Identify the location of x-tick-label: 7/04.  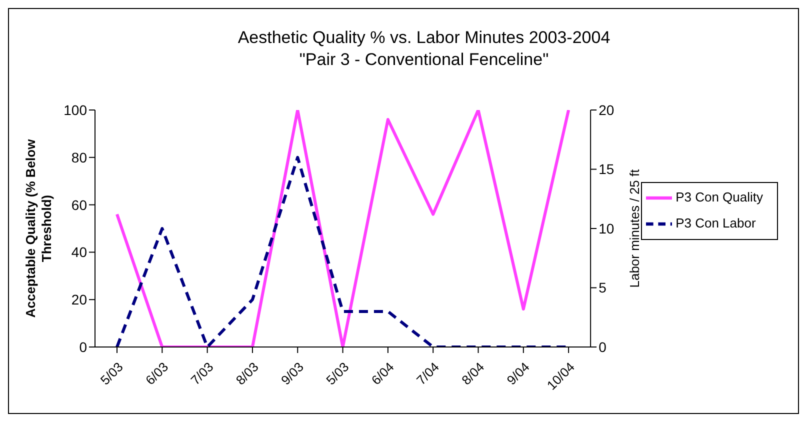
(427, 373).